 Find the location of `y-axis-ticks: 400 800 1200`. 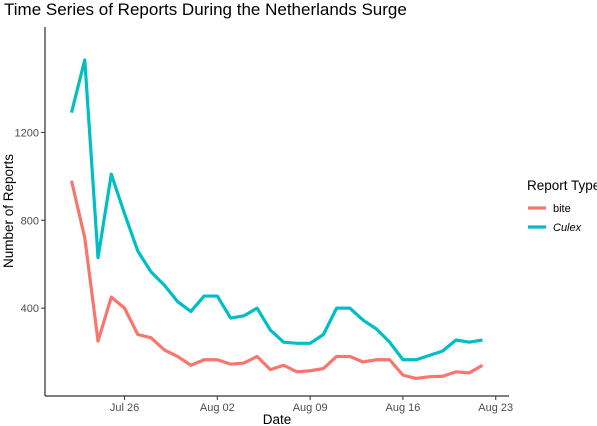

y-axis-ticks: 400 800 1200 is located at coordinates (30, 221).